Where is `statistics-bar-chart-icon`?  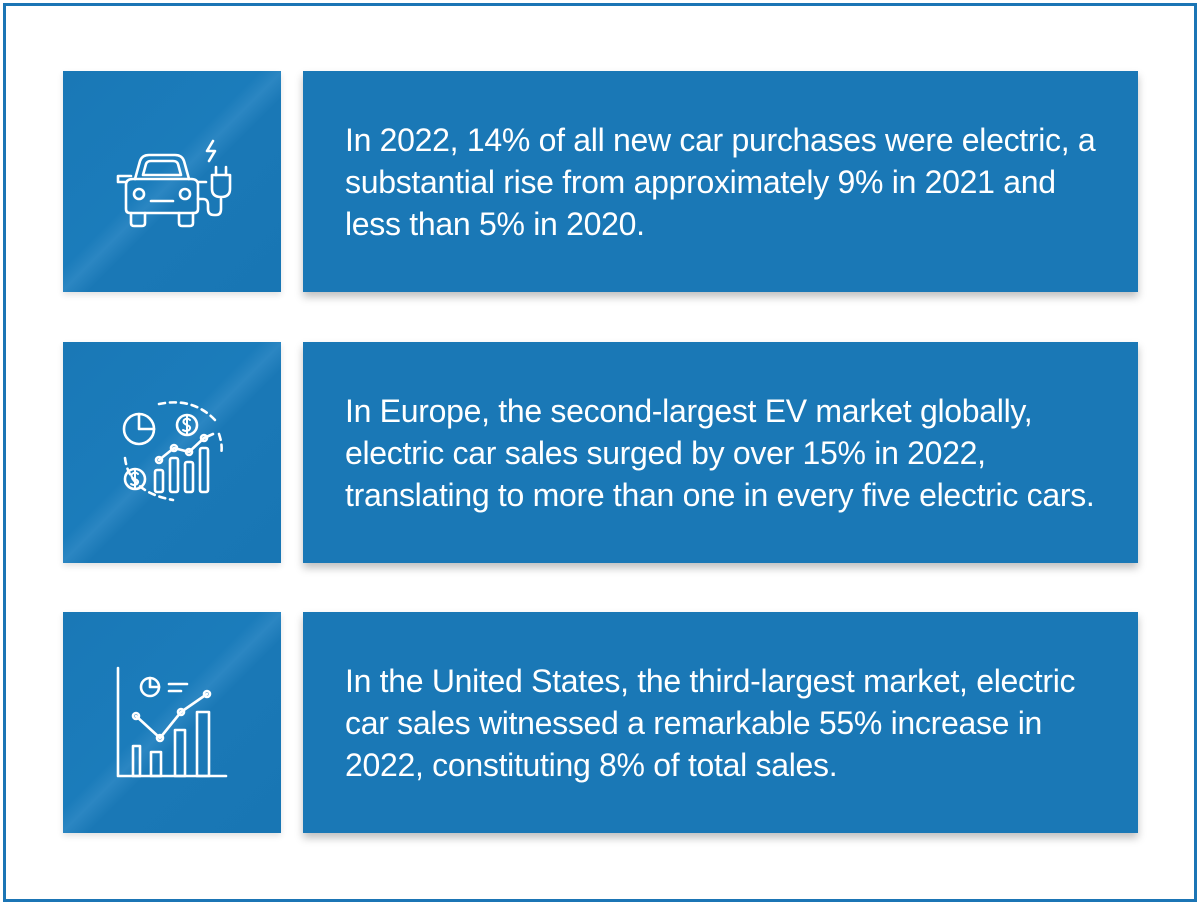
statistics-bar-chart-icon is located at coordinates (172, 722).